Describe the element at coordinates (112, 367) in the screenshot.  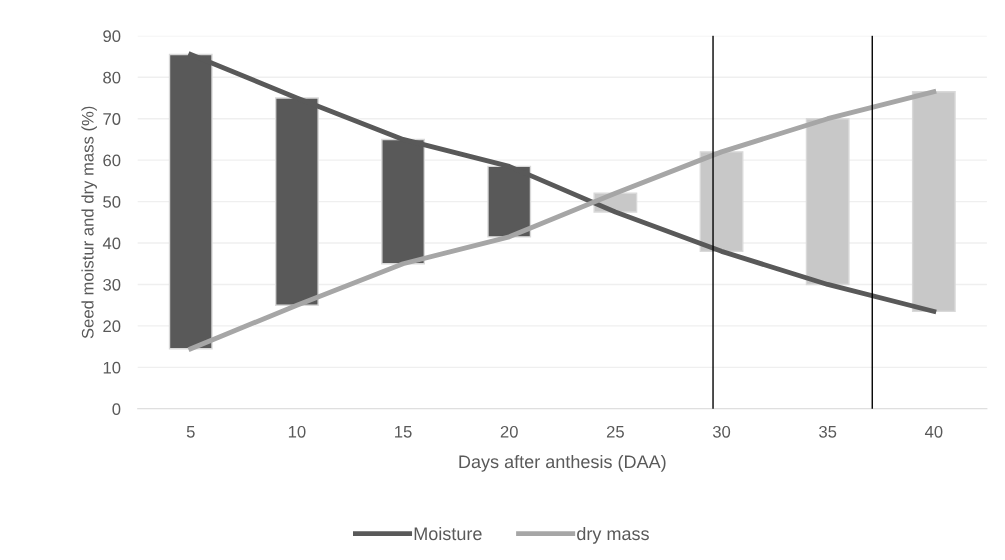
I see `y-tick-label: 10` at that location.